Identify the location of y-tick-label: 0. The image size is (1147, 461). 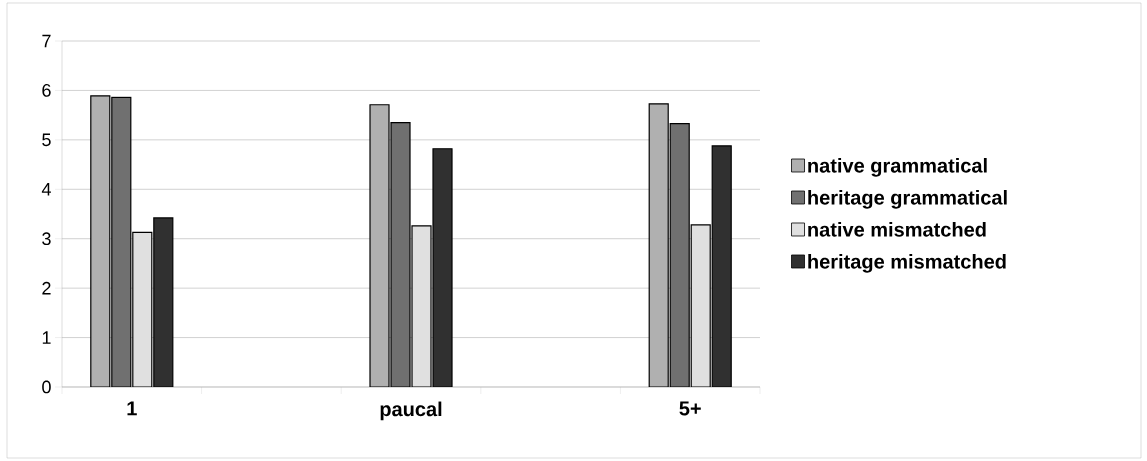
(46, 387).